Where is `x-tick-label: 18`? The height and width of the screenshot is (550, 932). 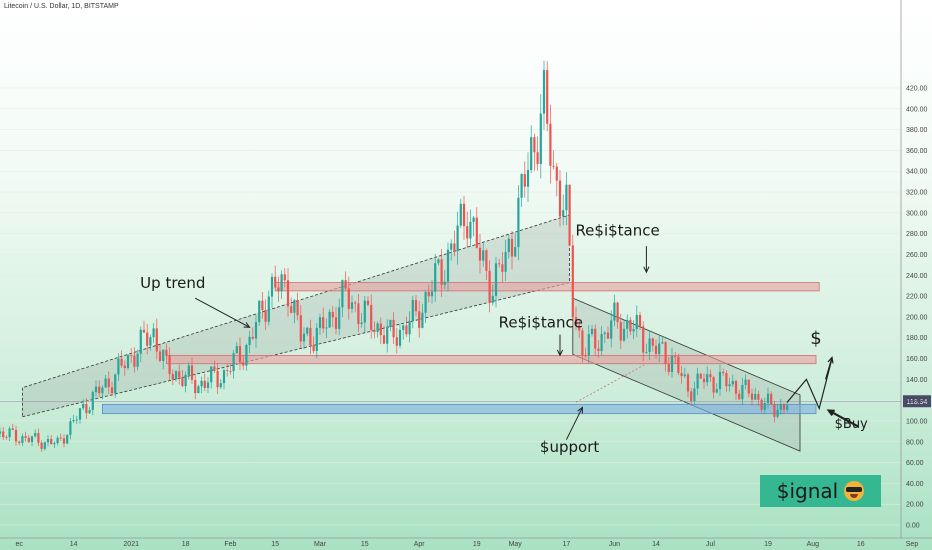 x-tick-label: 18 is located at coordinates (186, 544).